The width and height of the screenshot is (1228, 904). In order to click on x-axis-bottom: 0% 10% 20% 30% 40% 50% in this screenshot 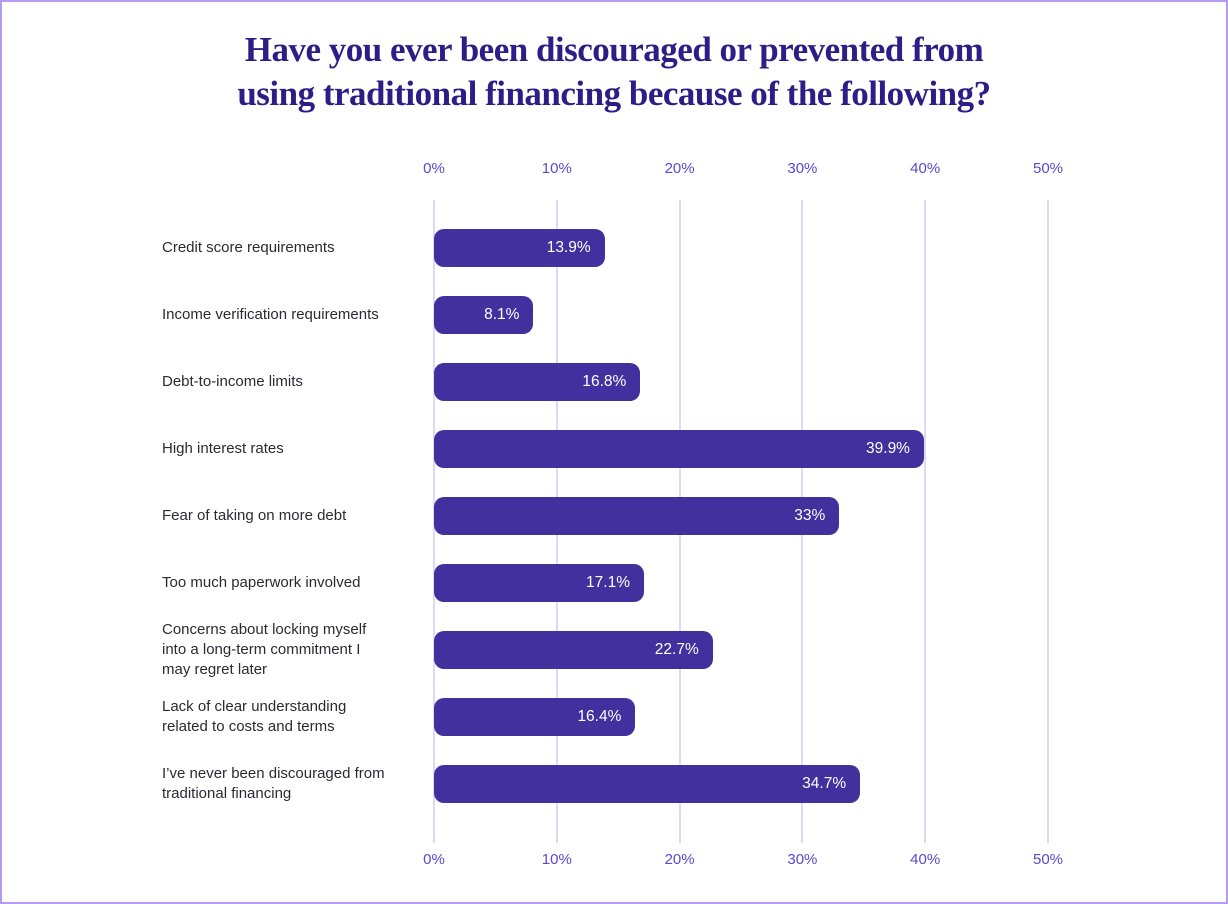, I will do `click(743, 861)`.